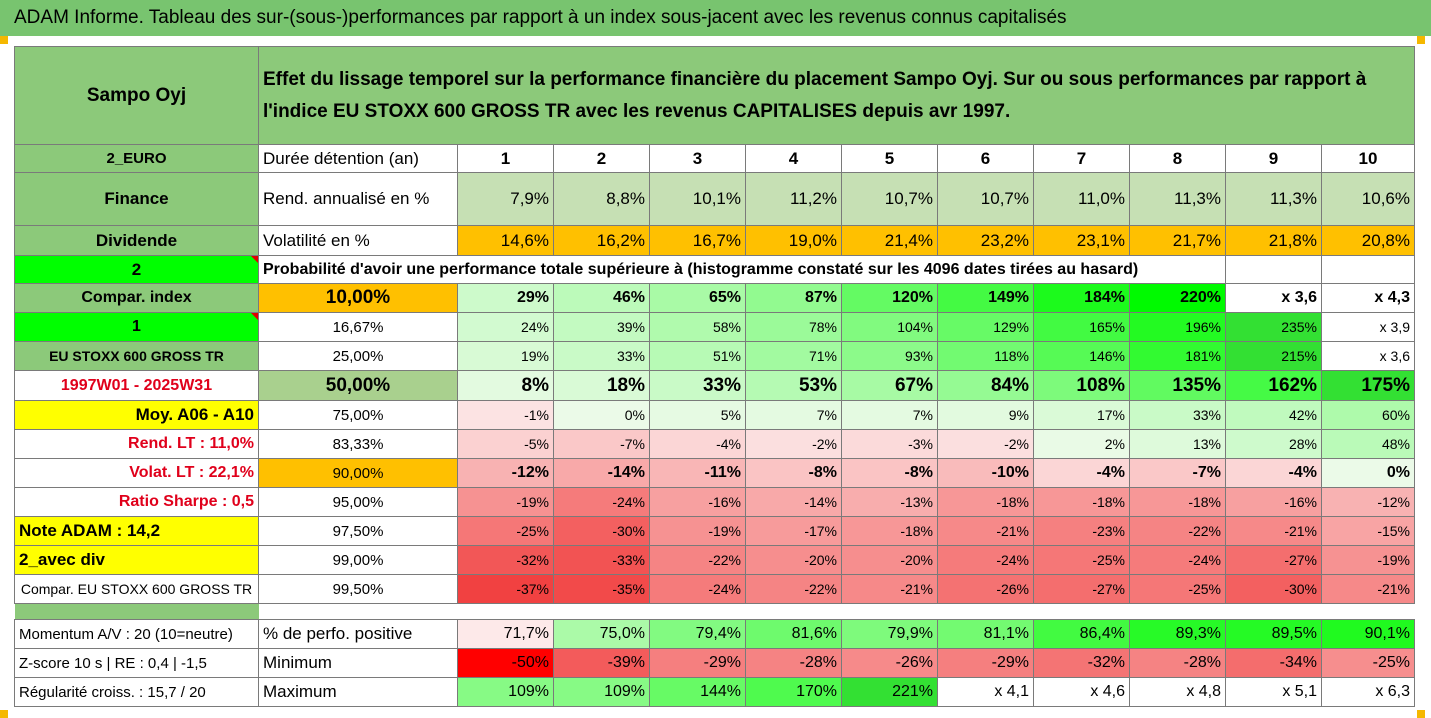 The width and height of the screenshot is (1431, 718). Describe the element at coordinates (136, 444) in the screenshot. I see `quantile-side-label: Rend. LT : 11,0%` at that location.